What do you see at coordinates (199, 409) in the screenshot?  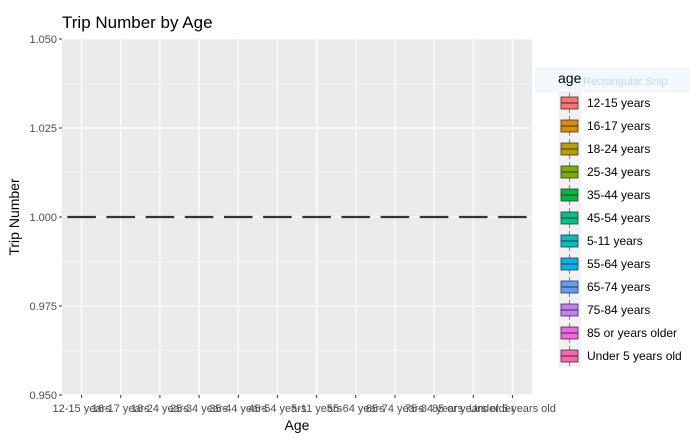 I see `x-tick-label: 25-34 years` at bounding box center [199, 409].